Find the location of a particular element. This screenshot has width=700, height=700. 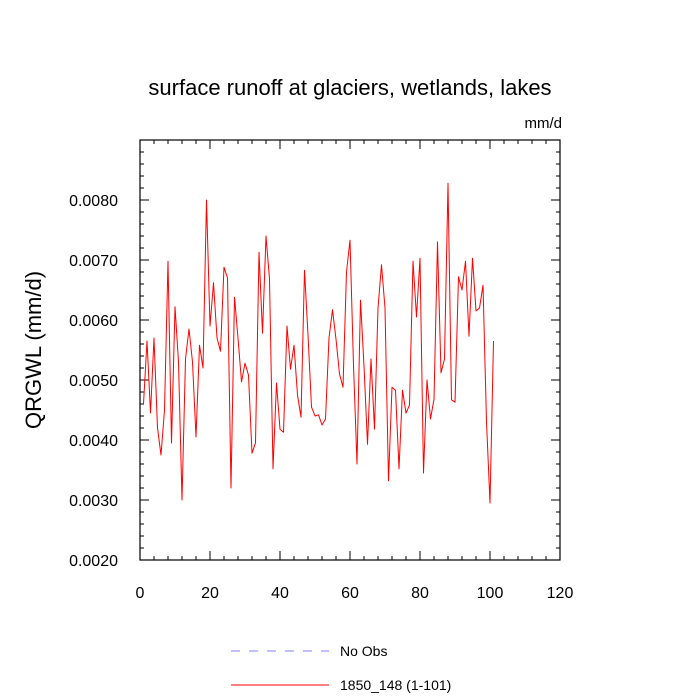

y-tick-label: 0.0070 is located at coordinates (93, 261).